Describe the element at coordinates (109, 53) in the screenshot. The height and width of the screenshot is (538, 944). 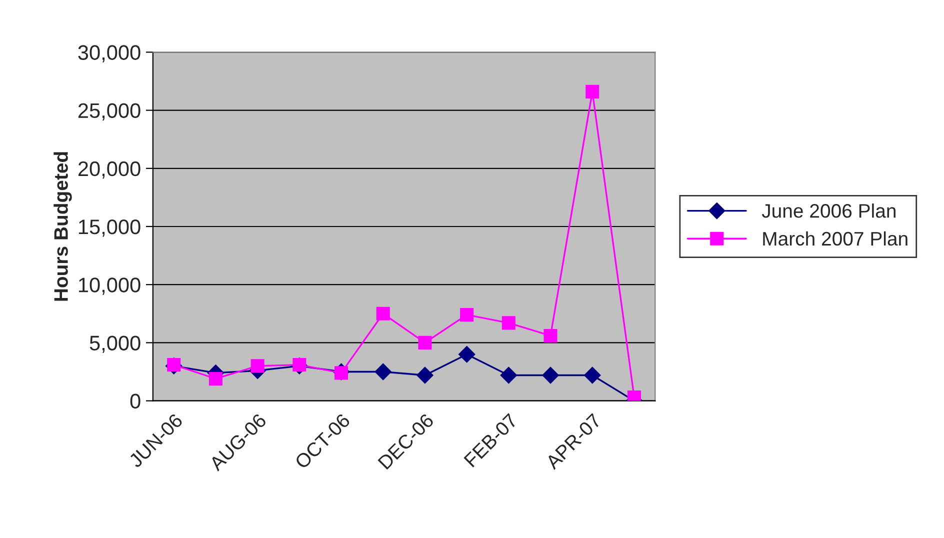
I see `y-tick-label: 30,000` at that location.